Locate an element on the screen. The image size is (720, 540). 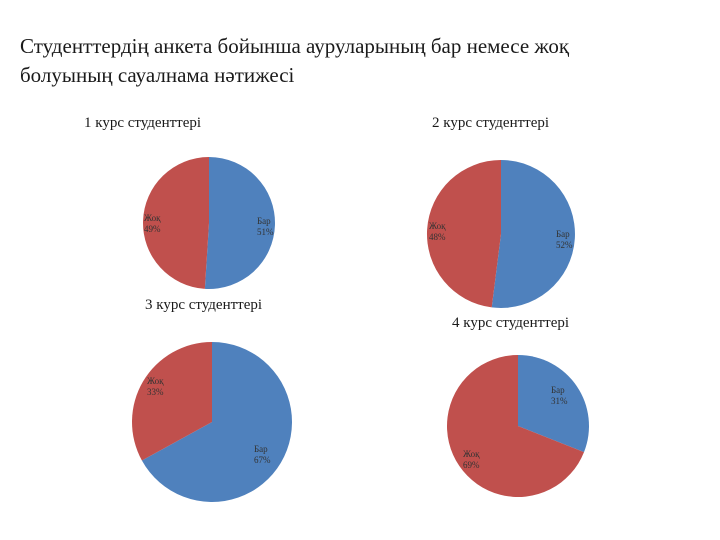
chart-1-data-label-jok: Жоқ 49% is located at coordinates (152, 223).